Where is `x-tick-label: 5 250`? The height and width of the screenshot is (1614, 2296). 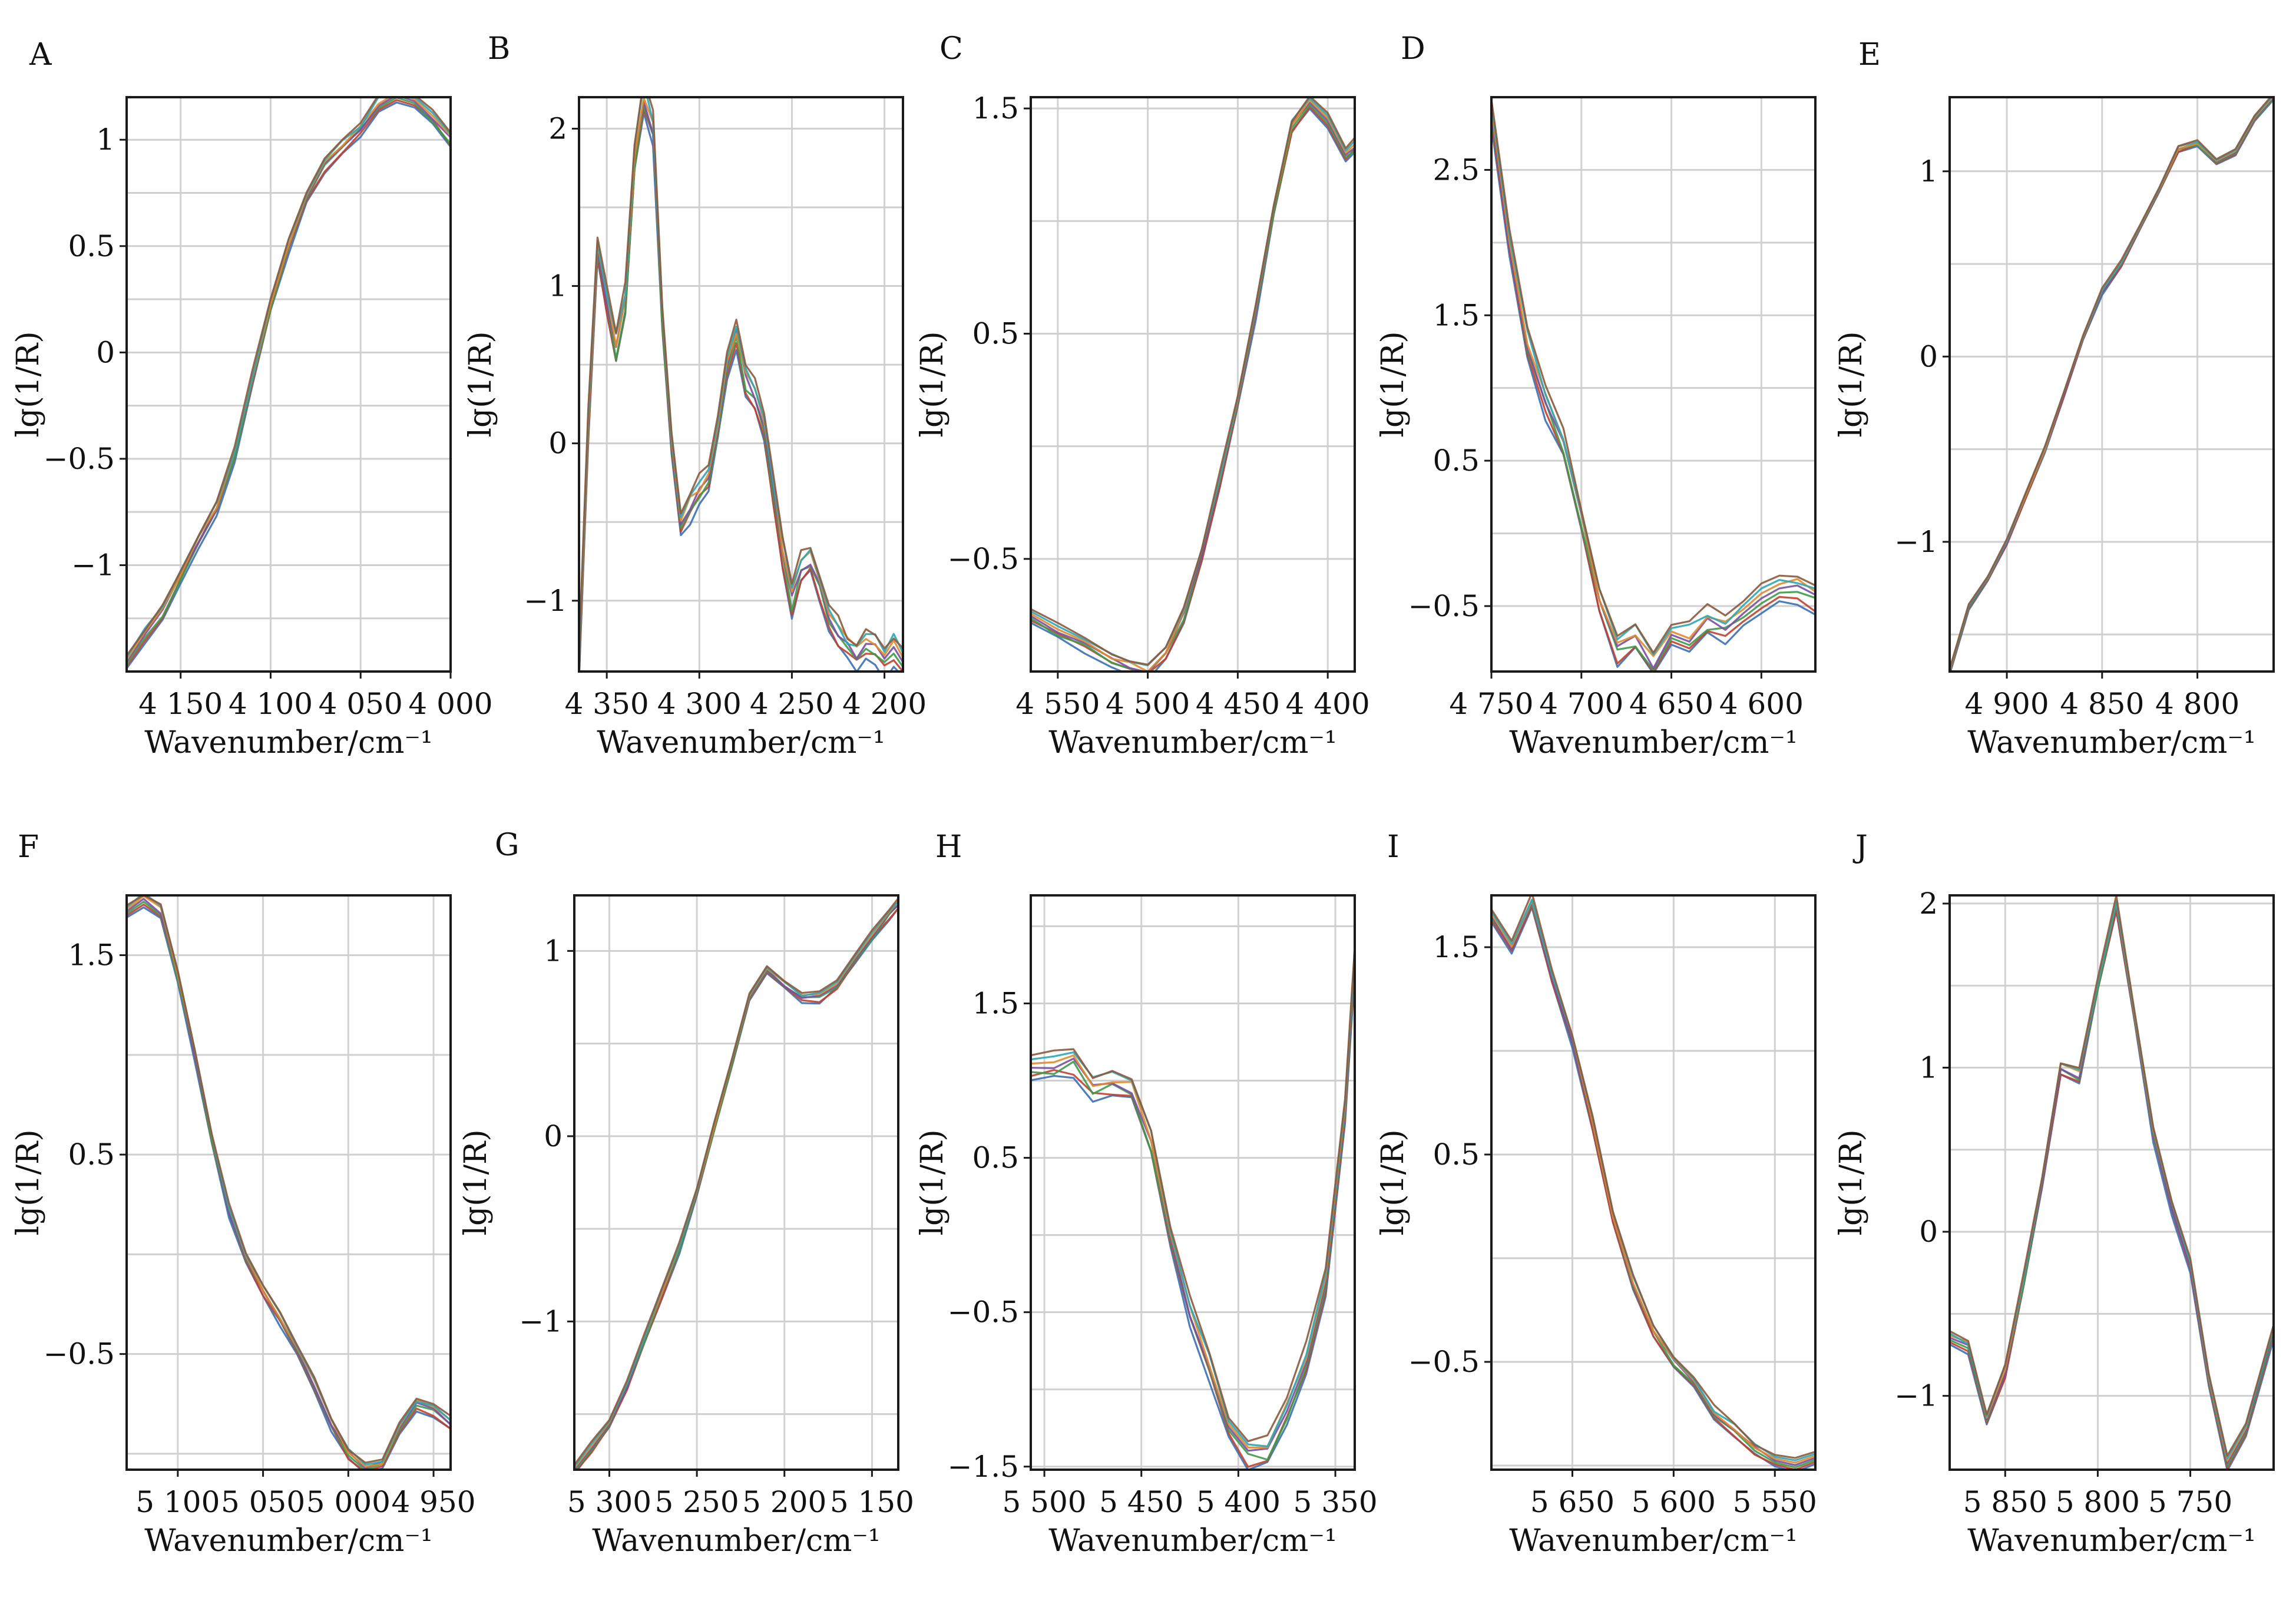 x-tick-label: 5 250 is located at coordinates (697, 1502).